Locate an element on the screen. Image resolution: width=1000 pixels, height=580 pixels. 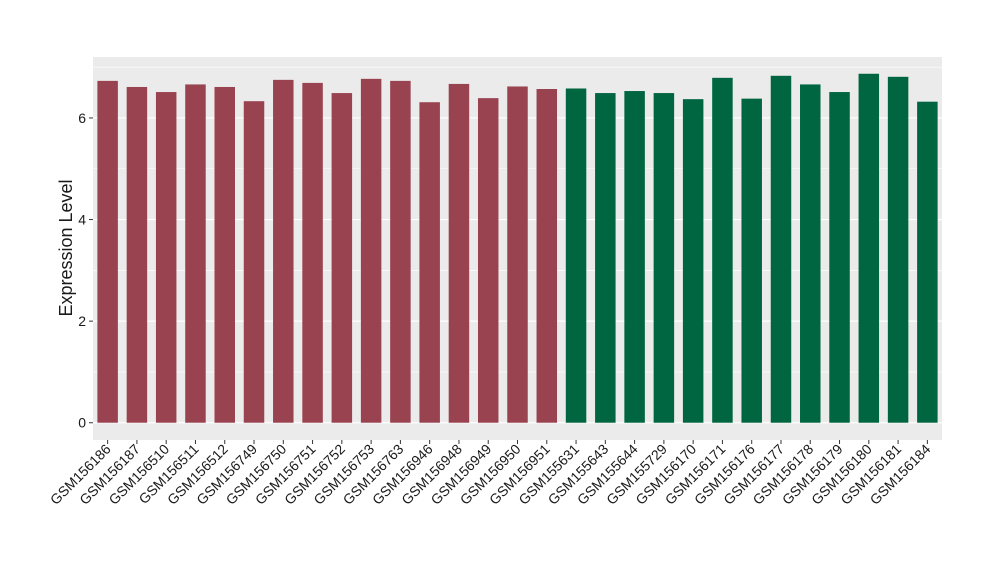
y-axis-label: Expression Level is located at coordinates (66, 247).